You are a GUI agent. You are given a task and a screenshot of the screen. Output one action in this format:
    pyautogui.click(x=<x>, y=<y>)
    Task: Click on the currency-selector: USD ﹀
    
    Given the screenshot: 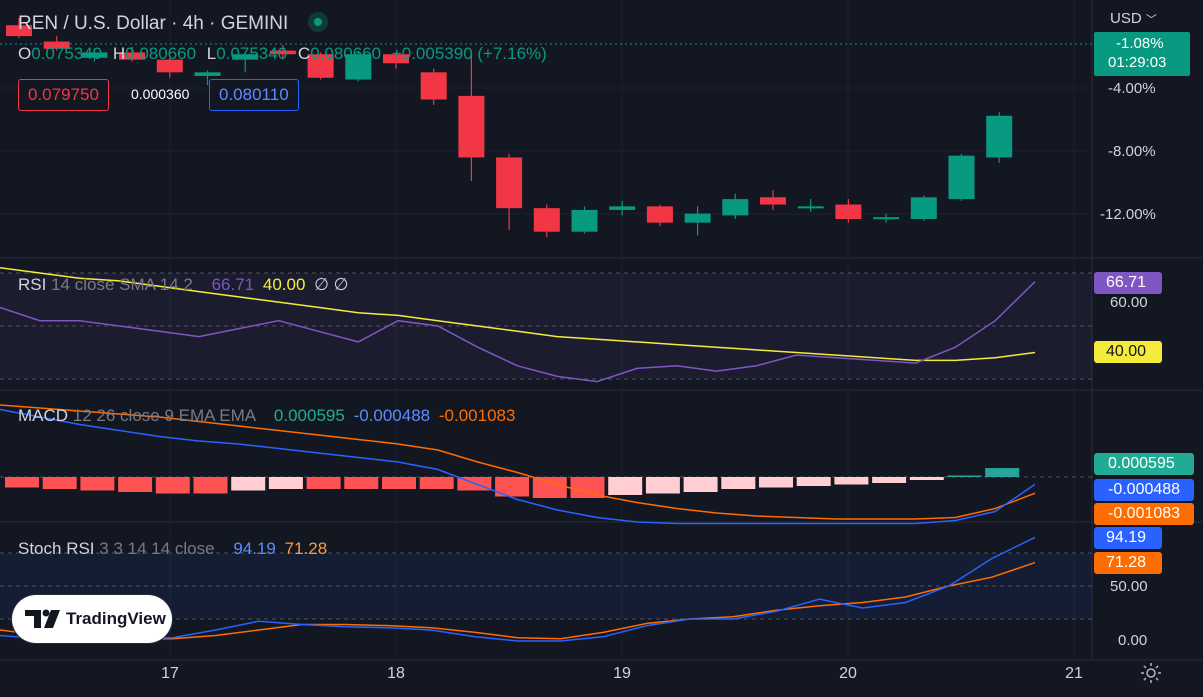 What is the action you would take?
    pyautogui.click(x=1133, y=18)
    